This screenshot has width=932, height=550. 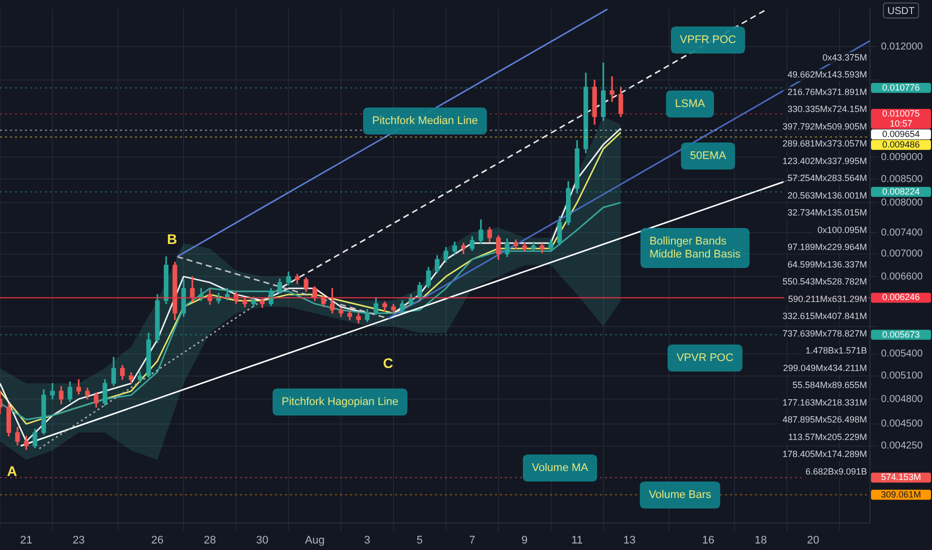 I want to click on ref-line-label: 0.006246, so click(x=901, y=297).